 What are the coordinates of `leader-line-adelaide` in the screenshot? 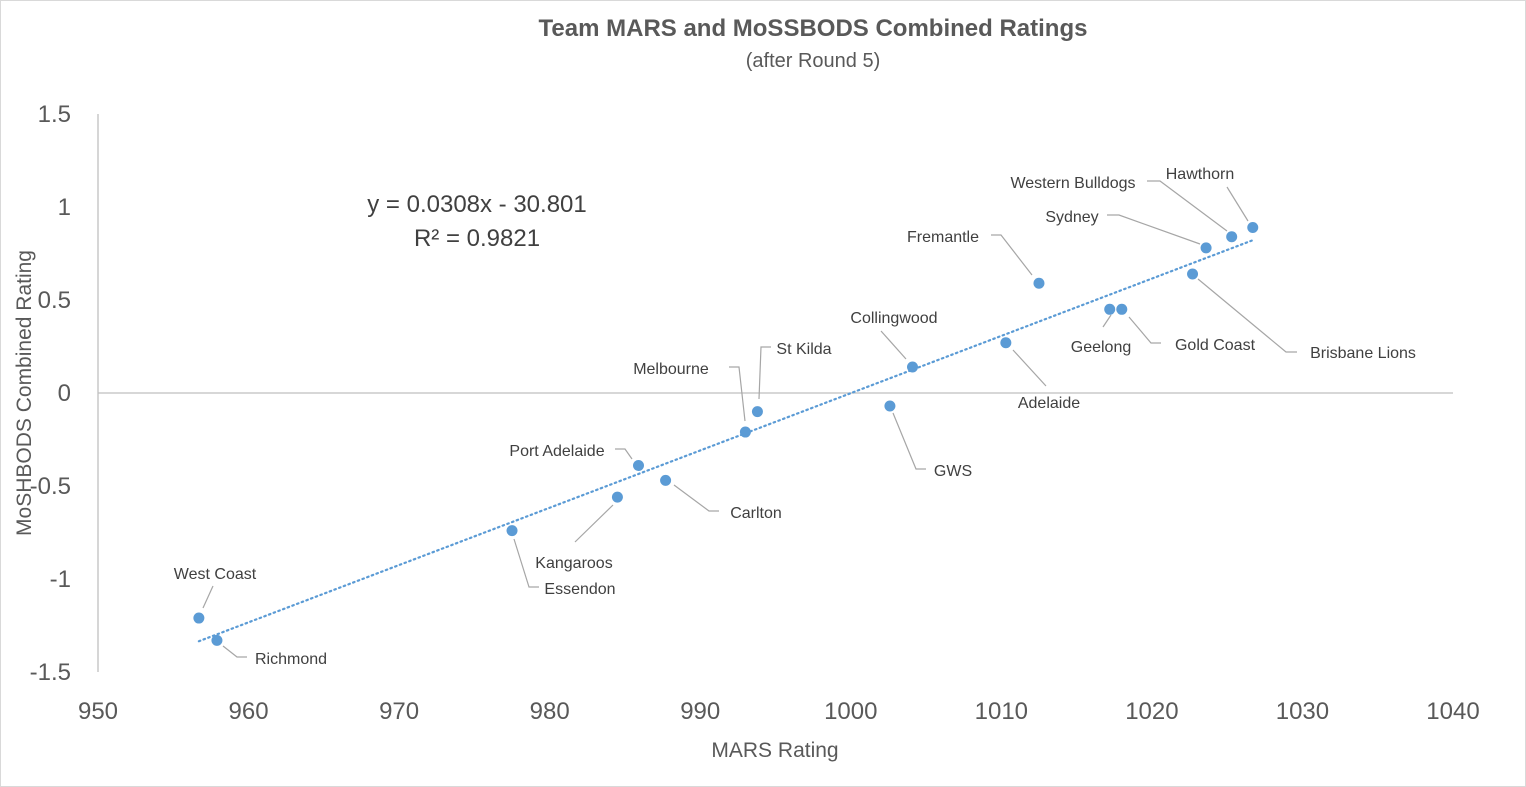 It's located at (1029, 368).